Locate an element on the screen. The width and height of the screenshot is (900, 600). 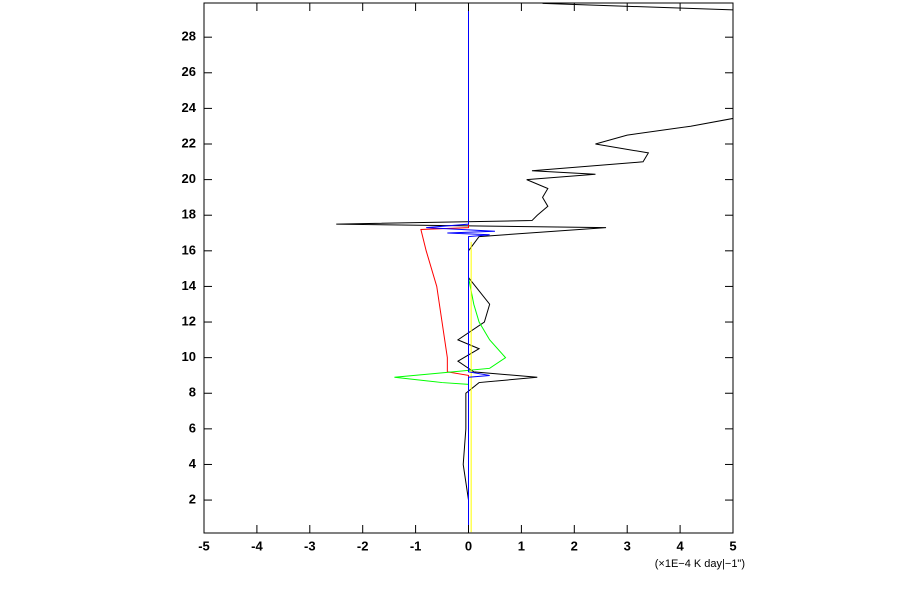
y-tick-label: 20 is located at coordinates (189, 178).